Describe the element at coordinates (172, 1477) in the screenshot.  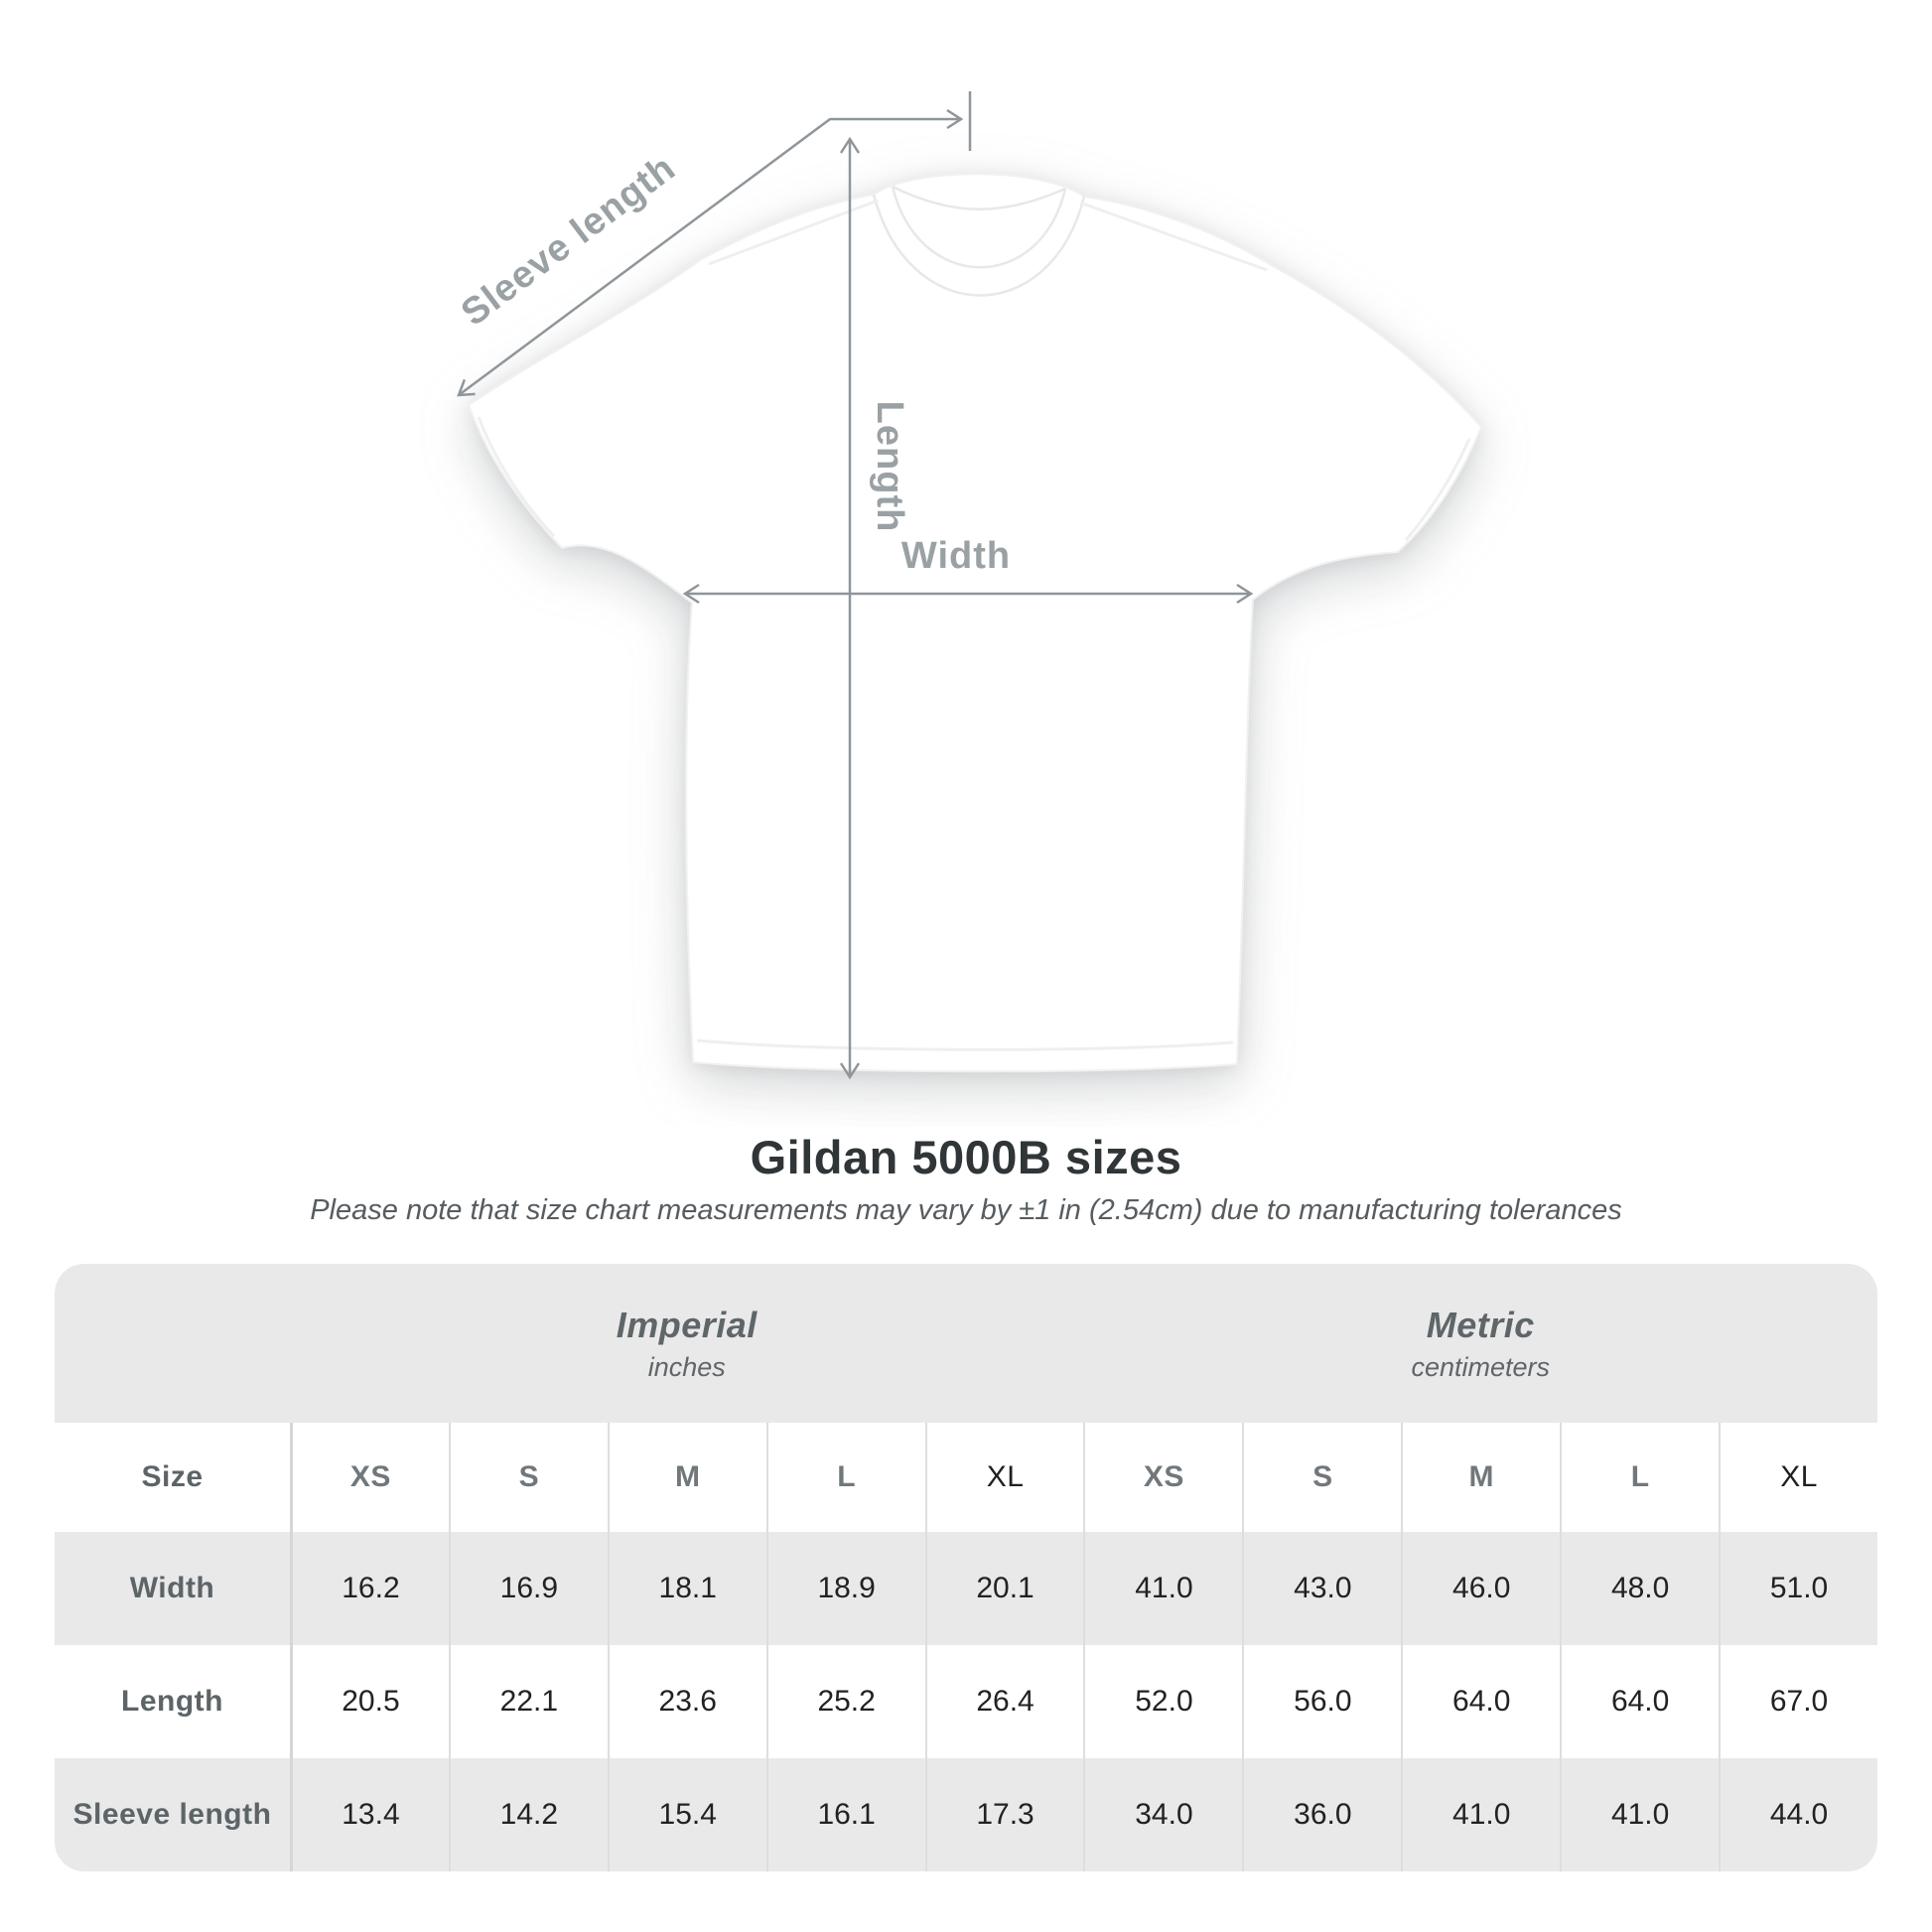
I see `size-column-header: Size` at that location.